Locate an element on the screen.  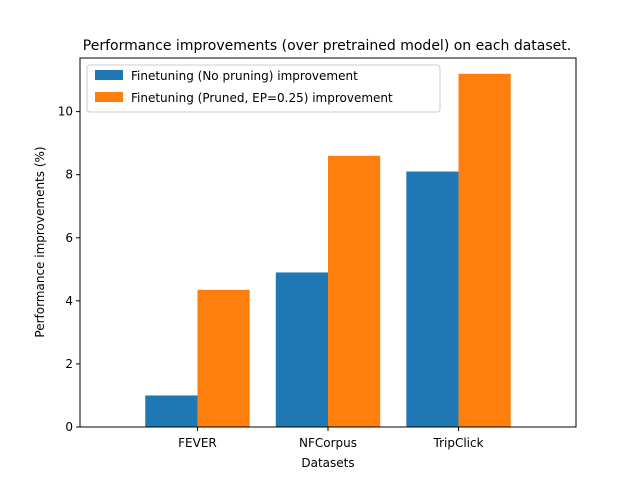
y-axis-label: Performance improvements (%) is located at coordinates (40, 241).